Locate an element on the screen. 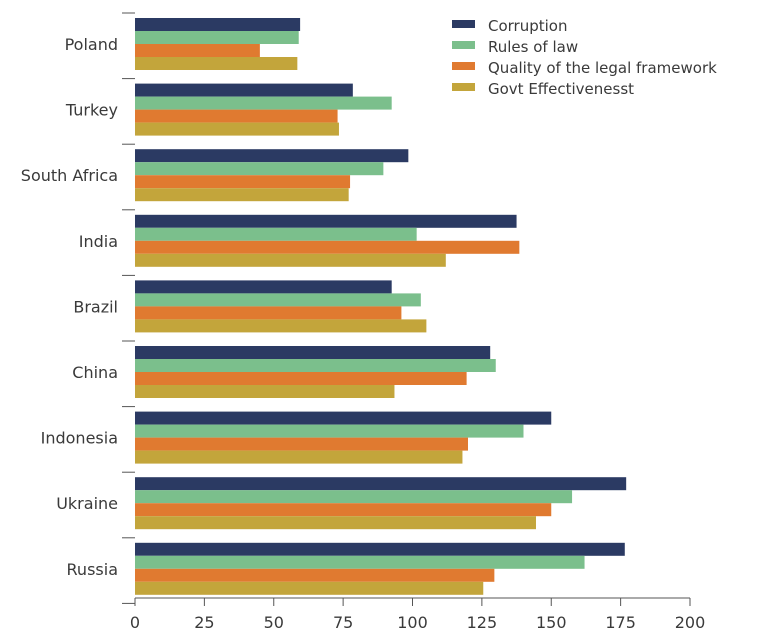  category-label-russia: Russia is located at coordinates (92, 569).